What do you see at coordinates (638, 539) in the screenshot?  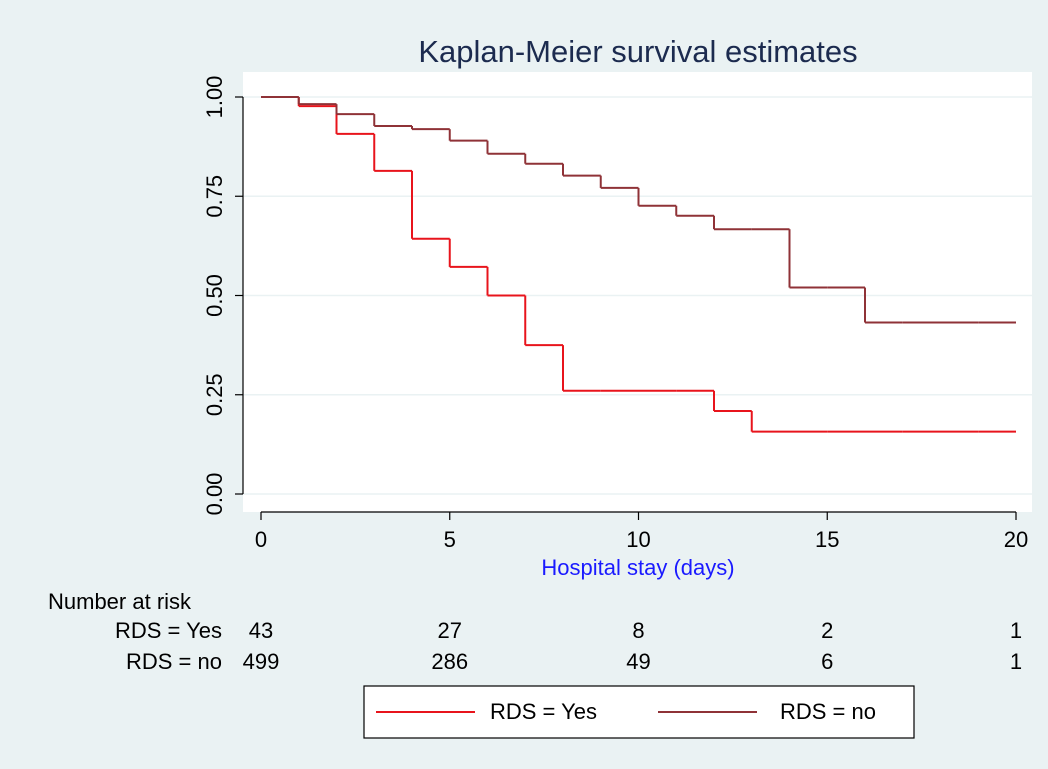 I see `x-tick-label: 10` at bounding box center [638, 539].